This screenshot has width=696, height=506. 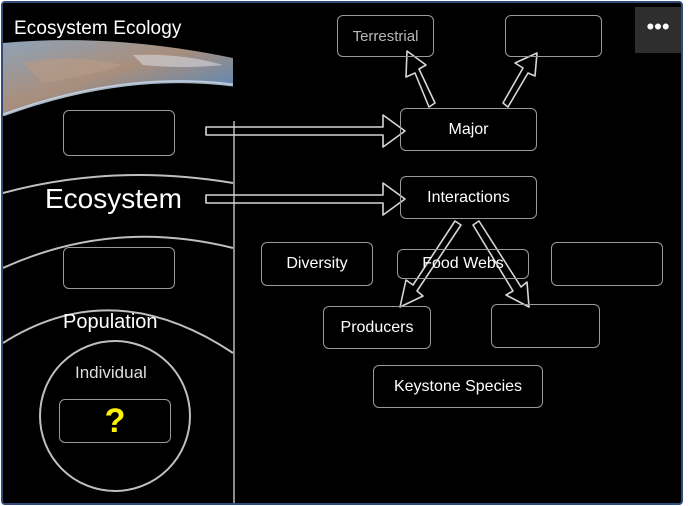 I want to click on question-mark: ?, so click(x=115, y=420).